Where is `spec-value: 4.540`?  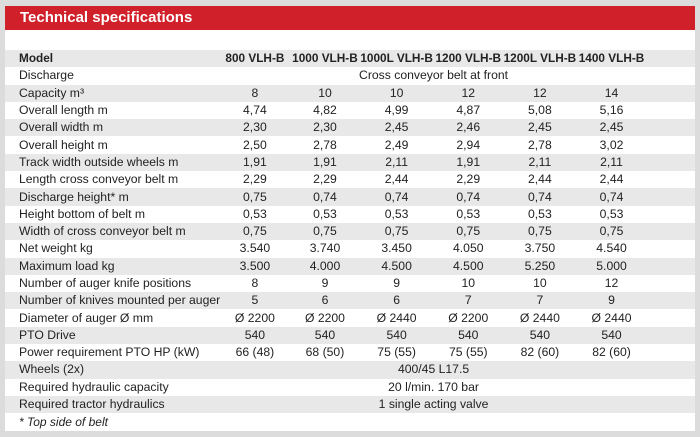
spec-value: 4.540 is located at coordinates (611, 248).